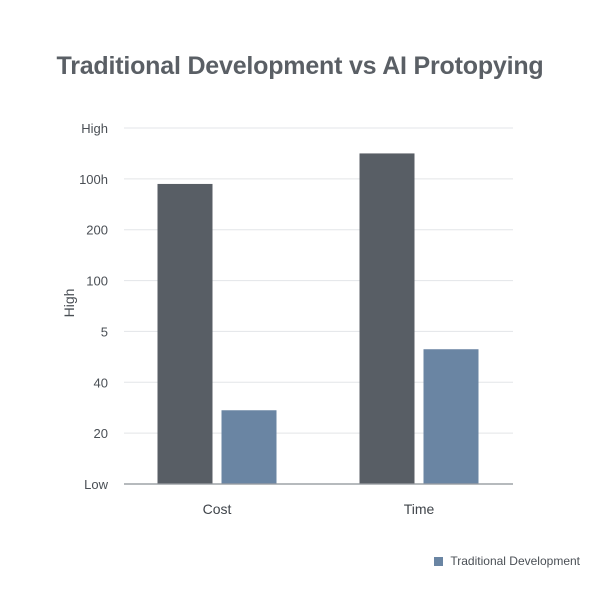 Image resolution: width=600 pixels, height=600 pixels. I want to click on y-tick-label: 5, so click(104, 331).